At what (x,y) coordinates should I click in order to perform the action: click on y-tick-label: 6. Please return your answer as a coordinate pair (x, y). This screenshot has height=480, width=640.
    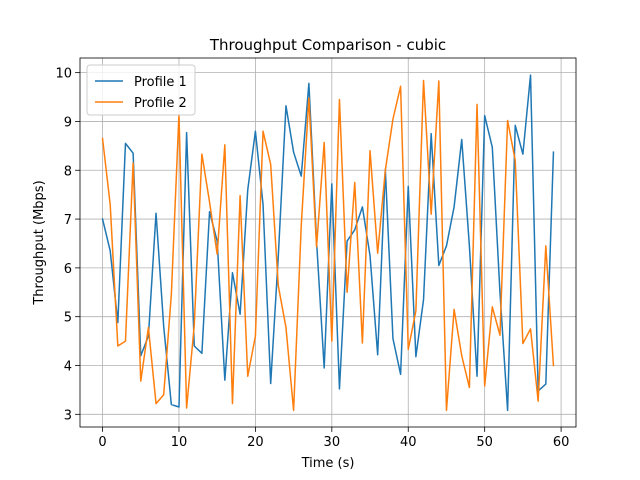
    Looking at the image, I should click on (68, 269).